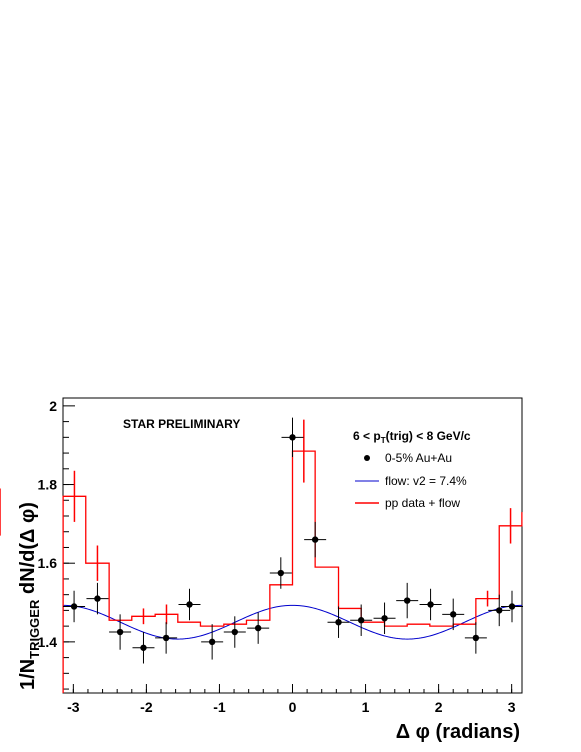 The width and height of the screenshot is (581, 752). I want to click on flow-curve, so click(292, 622).